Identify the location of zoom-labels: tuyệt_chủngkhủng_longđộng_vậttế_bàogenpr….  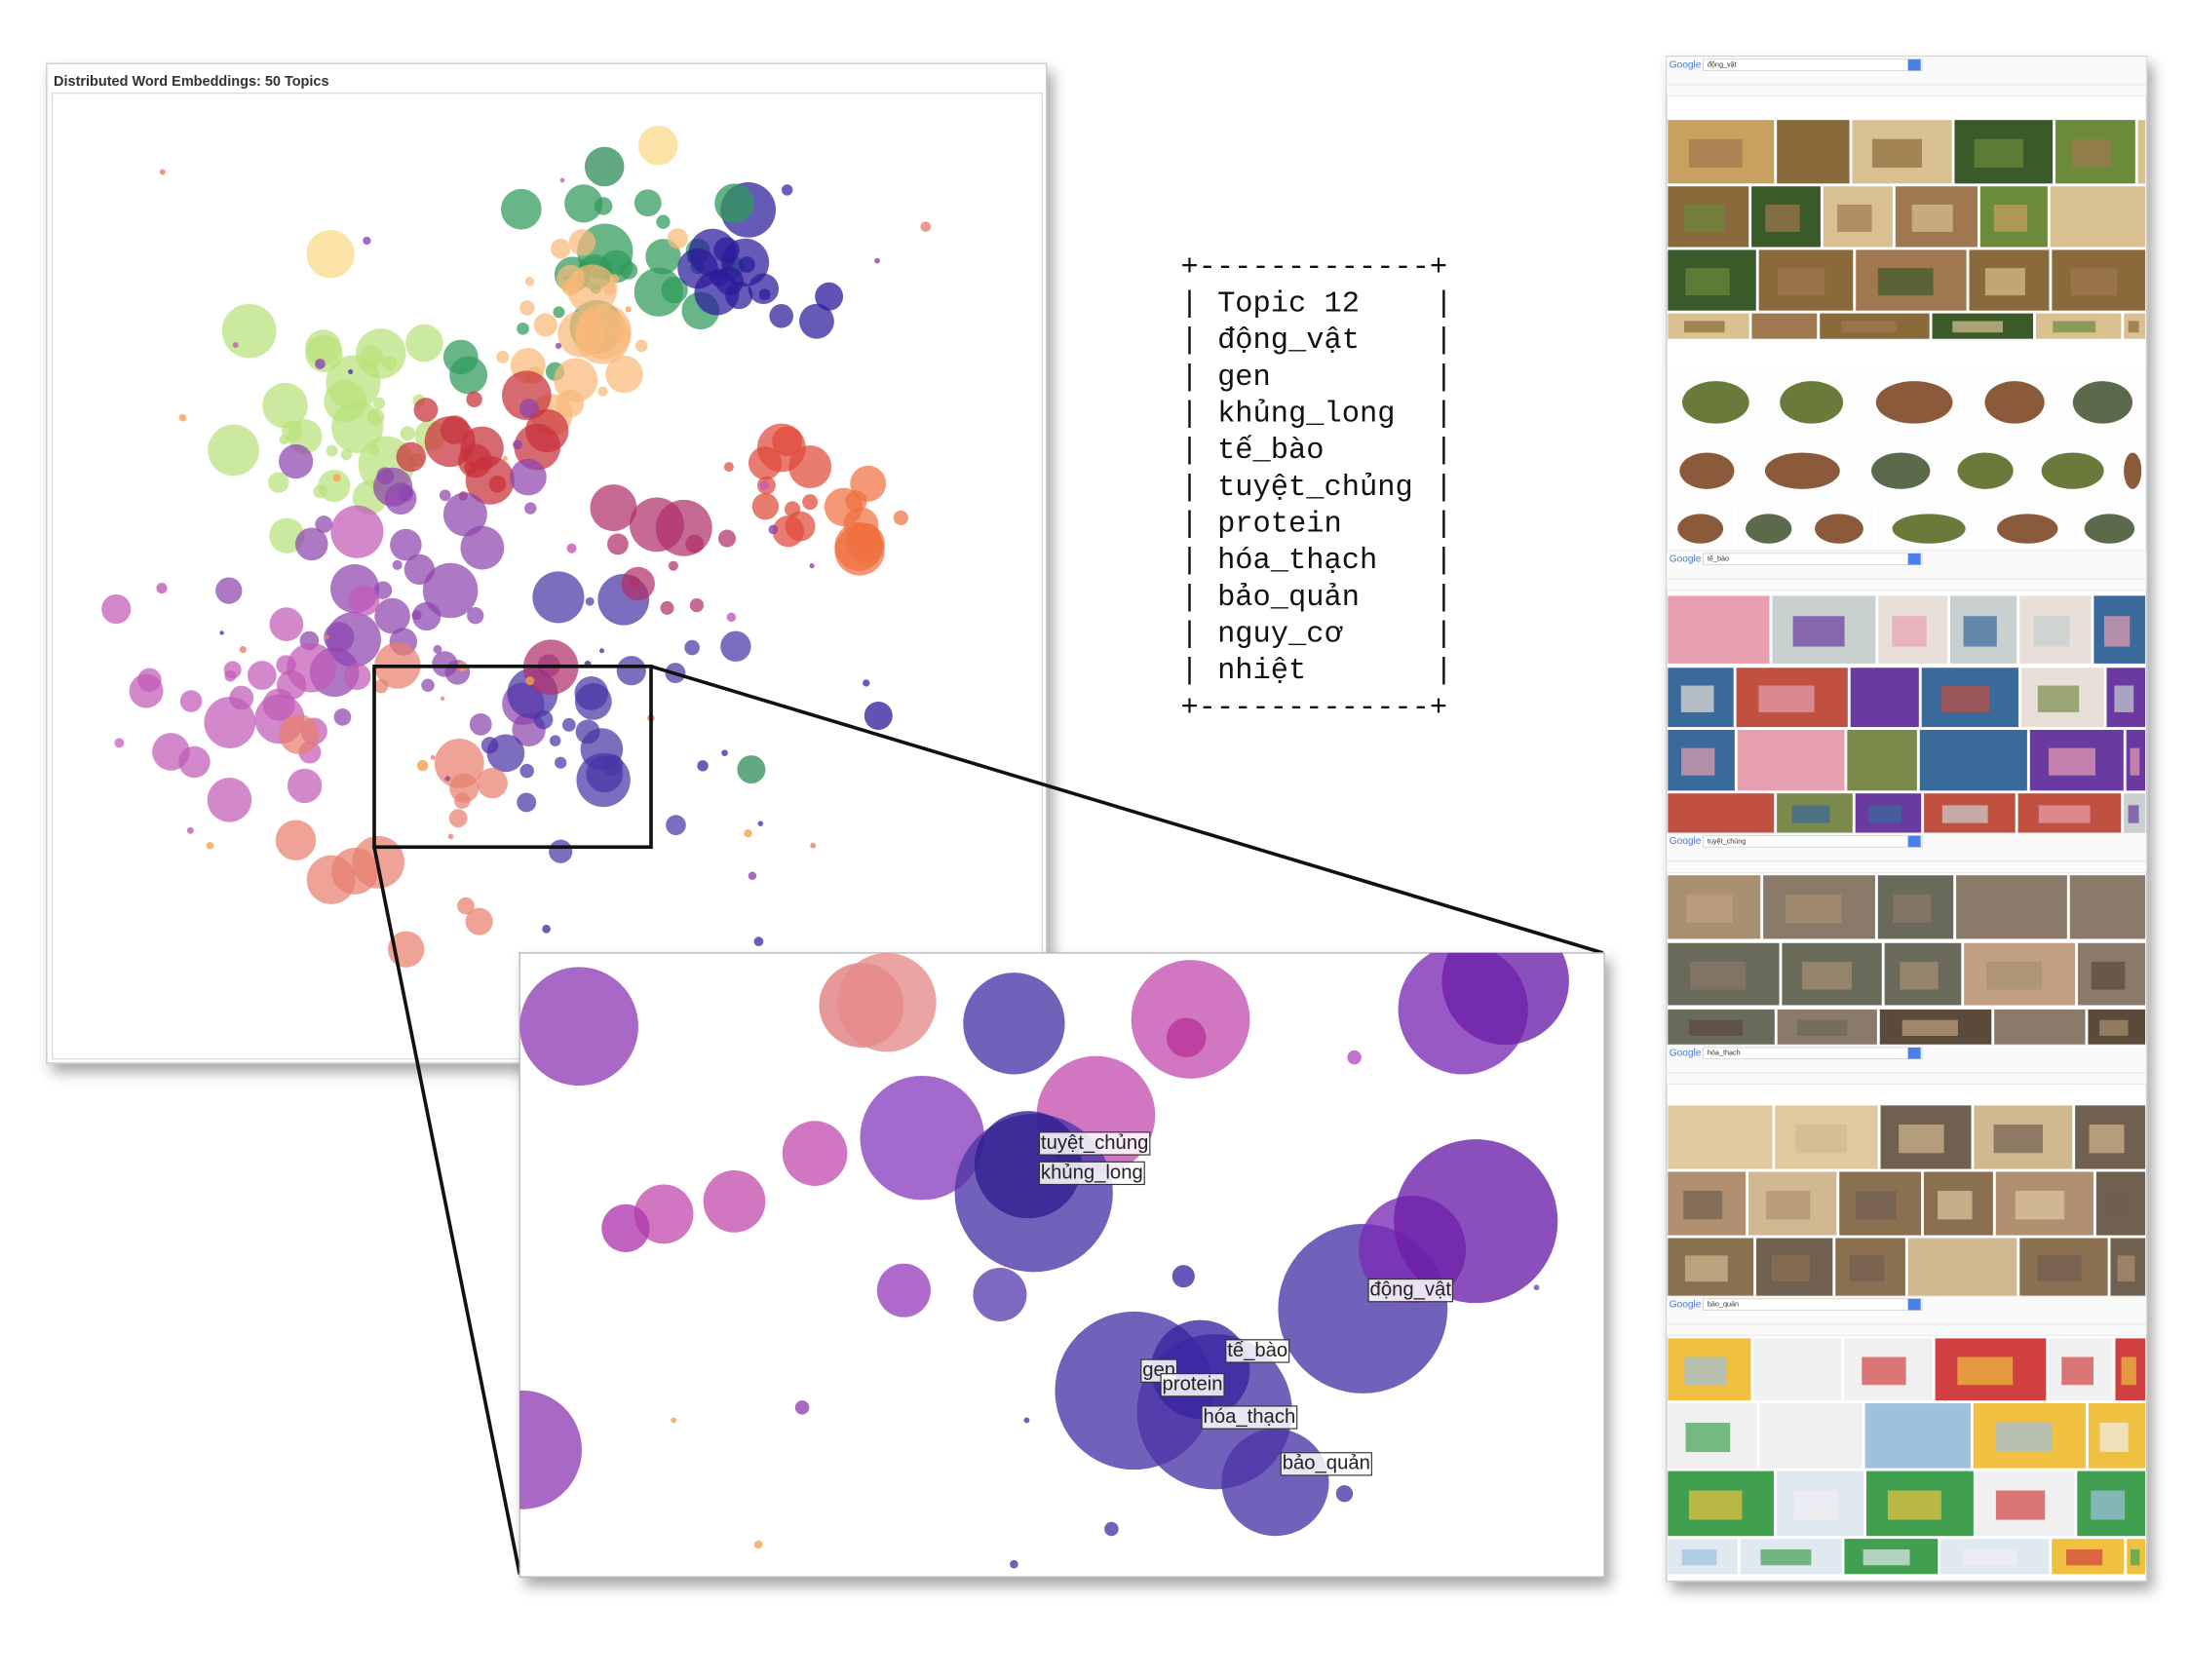
(1245, 1303).